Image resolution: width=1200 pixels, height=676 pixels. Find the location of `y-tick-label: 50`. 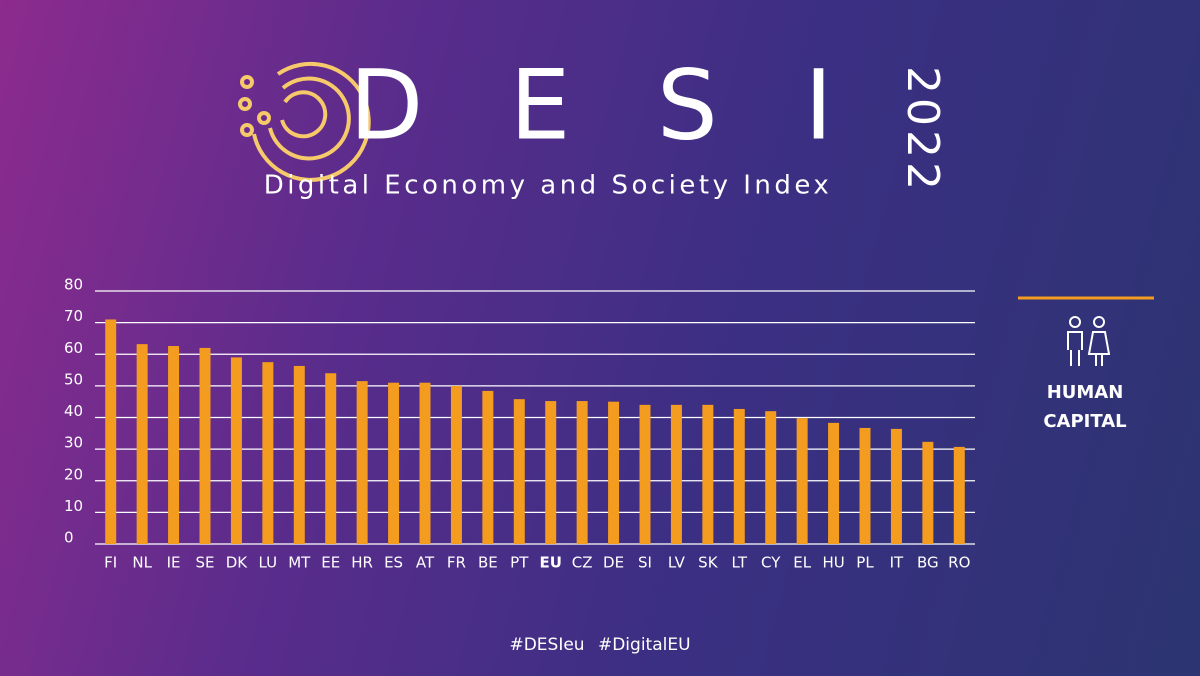

y-tick-label: 50 is located at coordinates (73, 379).